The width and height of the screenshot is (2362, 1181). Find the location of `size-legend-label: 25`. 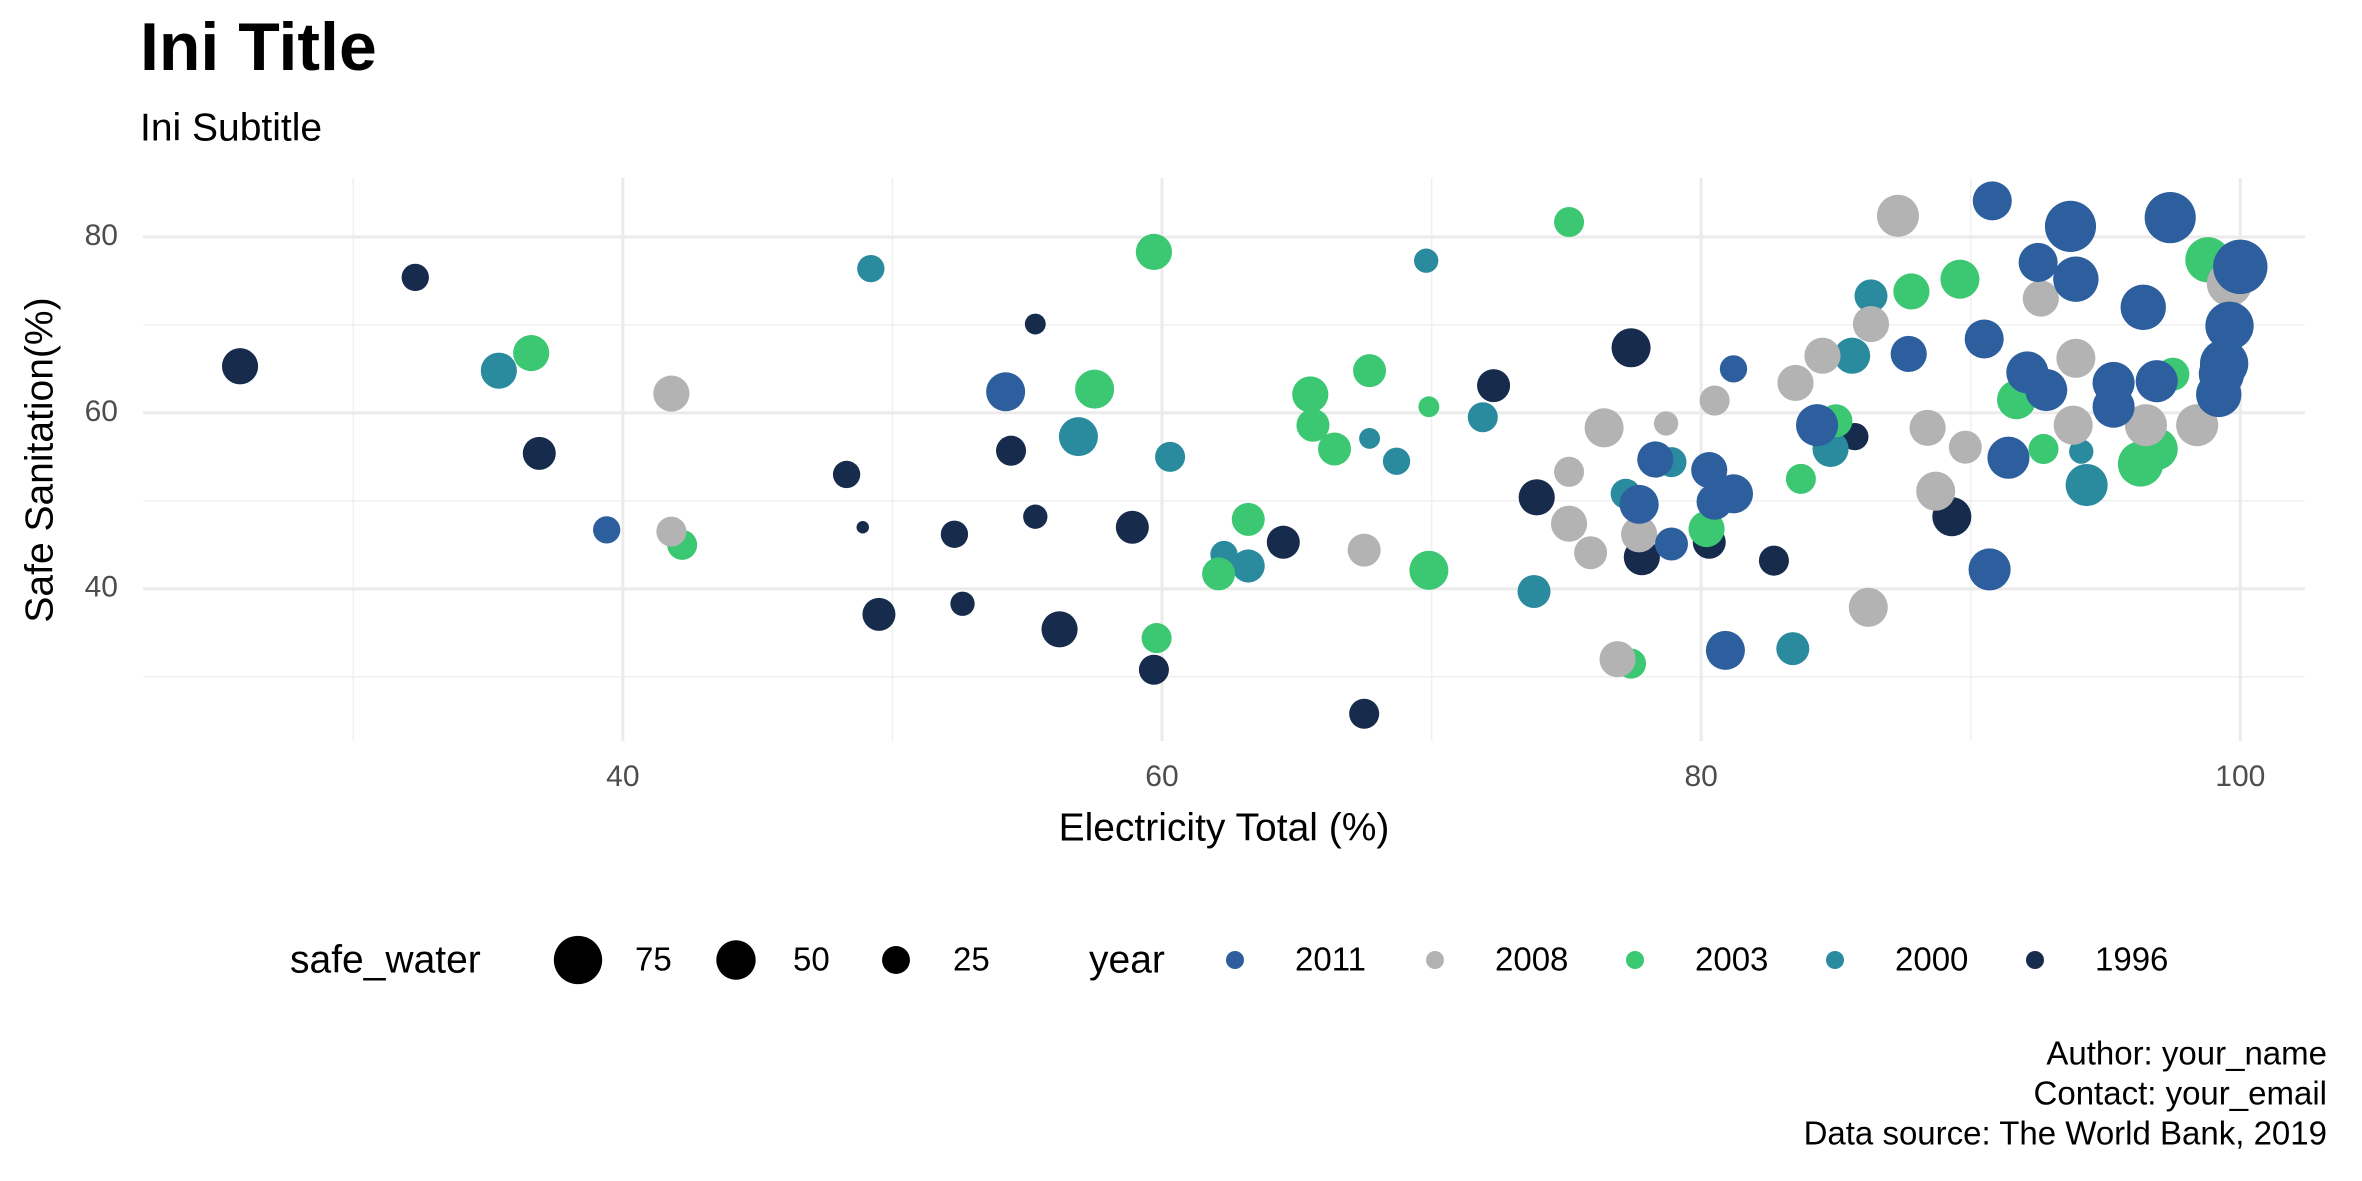

size-legend-label: 25 is located at coordinates (971, 959).